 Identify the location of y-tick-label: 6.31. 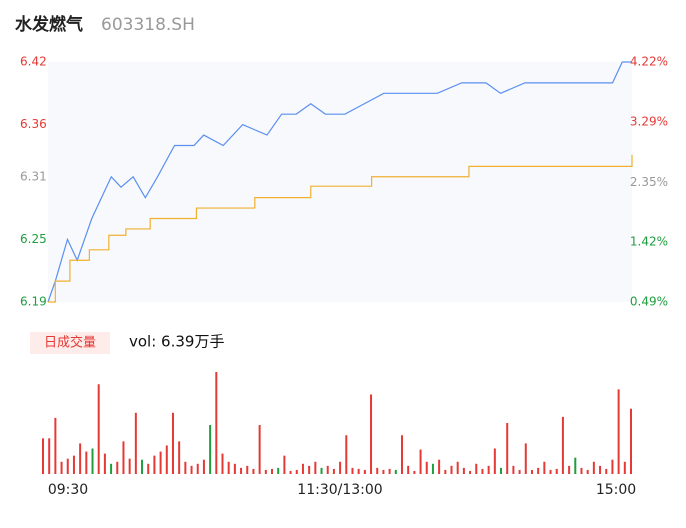
(33, 176).